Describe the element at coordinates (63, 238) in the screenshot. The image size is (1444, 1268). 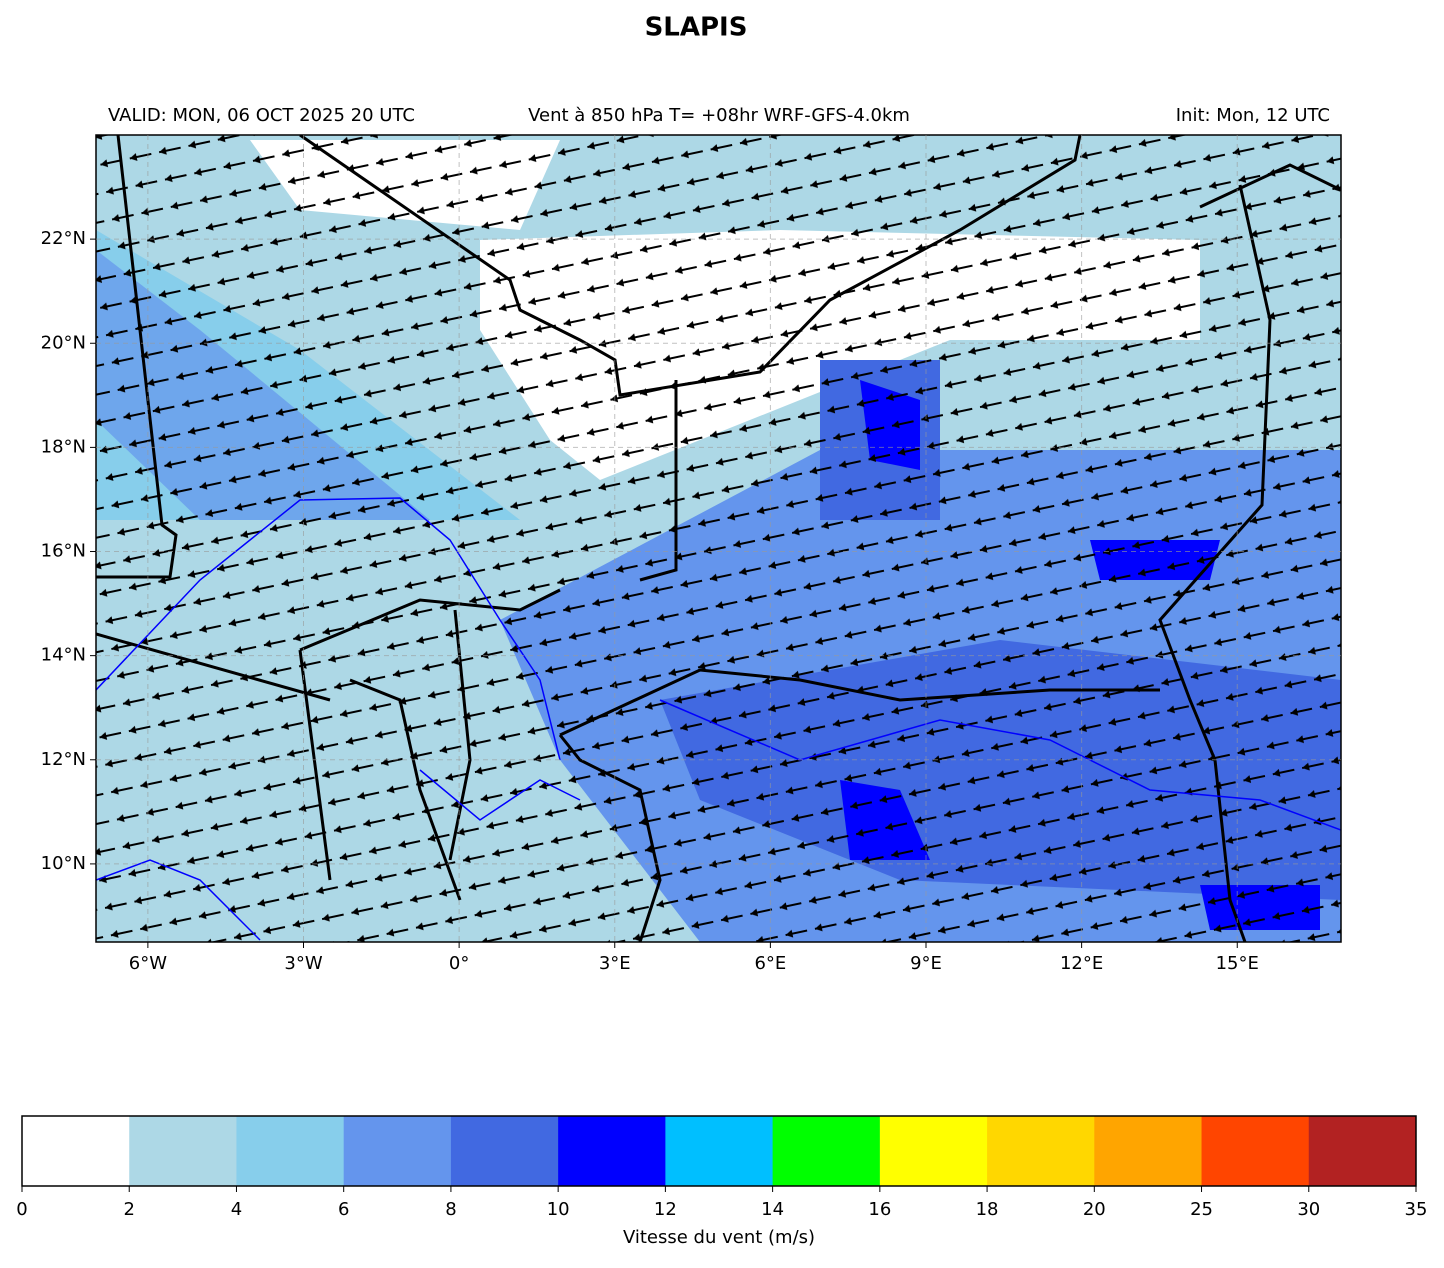
I see `y-tick-label: 22°N` at that location.